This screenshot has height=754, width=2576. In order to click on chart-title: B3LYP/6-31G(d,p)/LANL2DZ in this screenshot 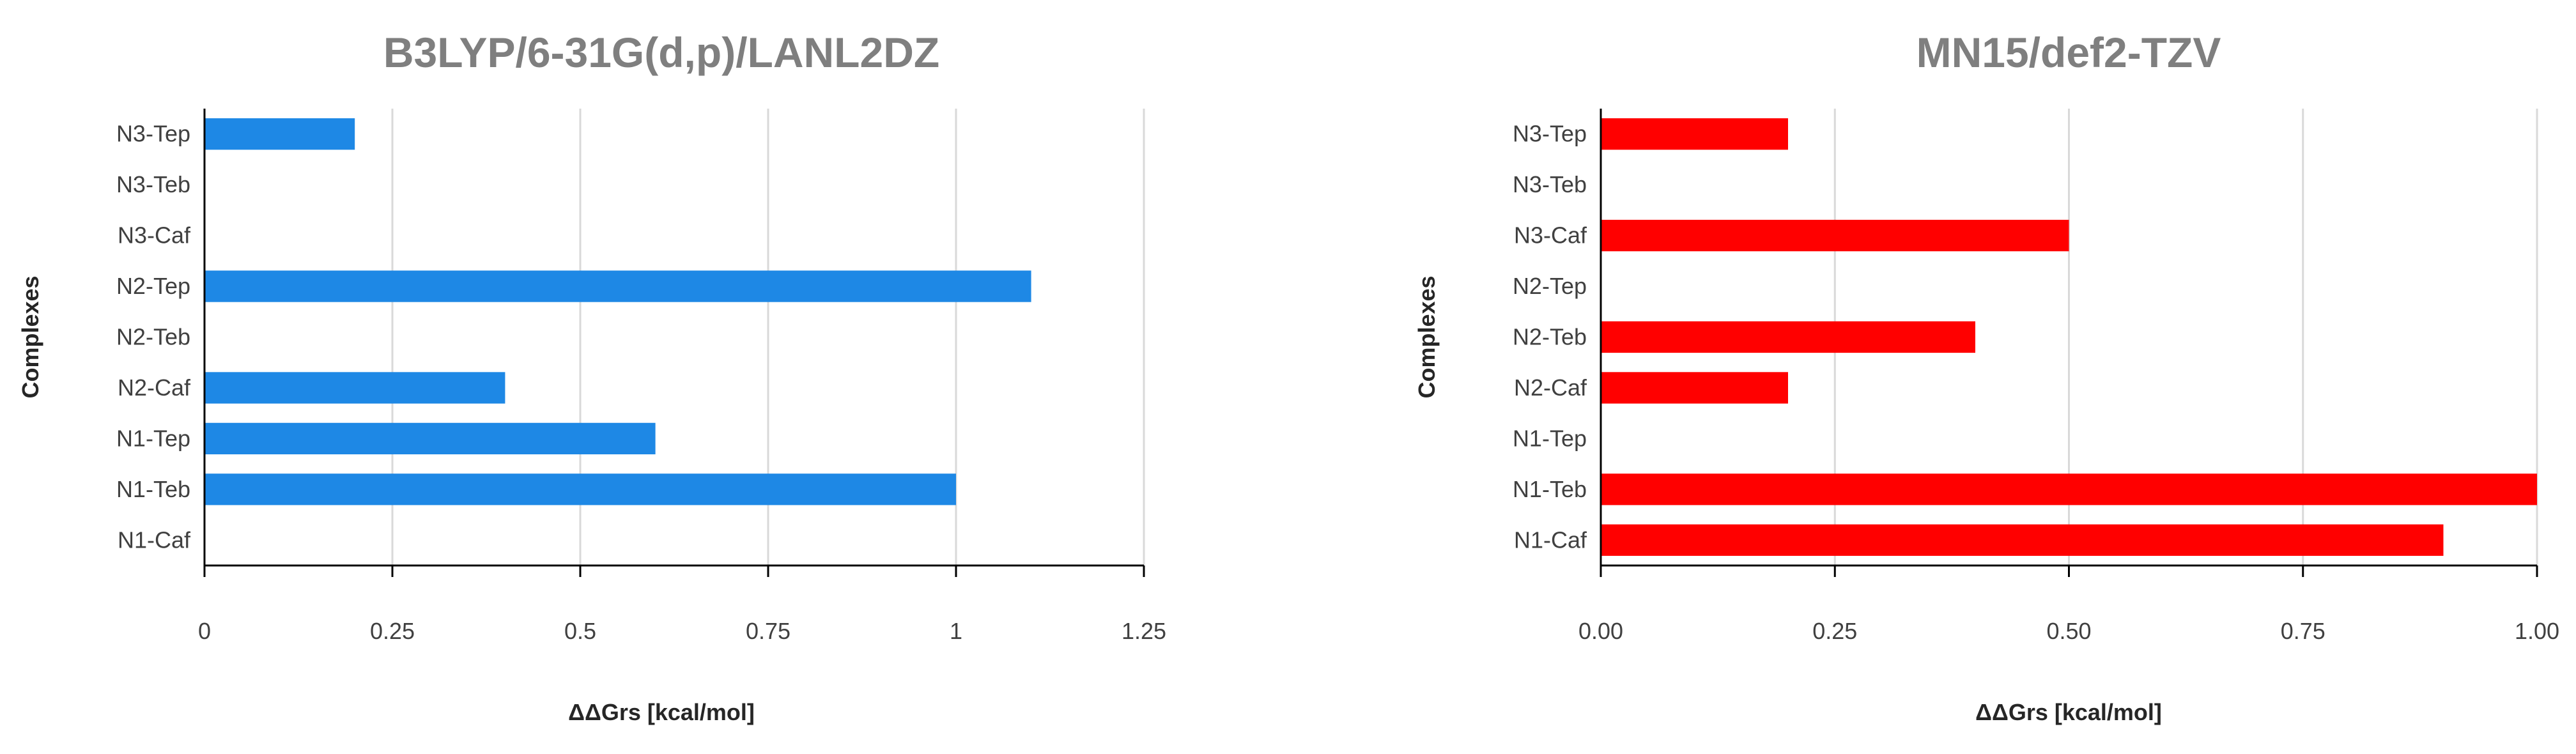, I will do `click(661, 52)`.